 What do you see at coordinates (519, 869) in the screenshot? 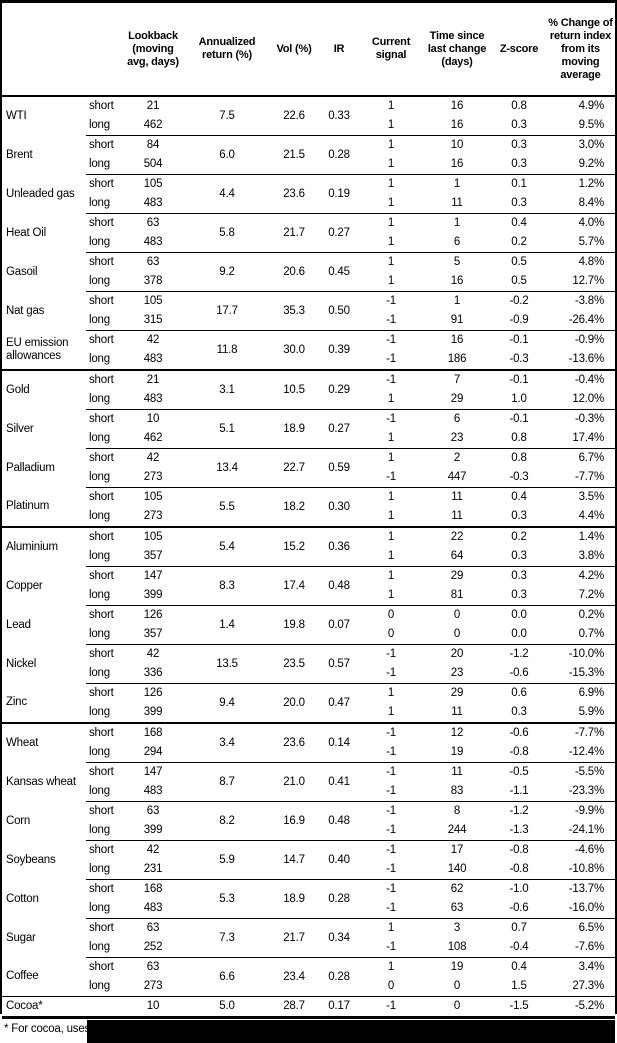
I see `z-score-value: -0.8` at bounding box center [519, 869].